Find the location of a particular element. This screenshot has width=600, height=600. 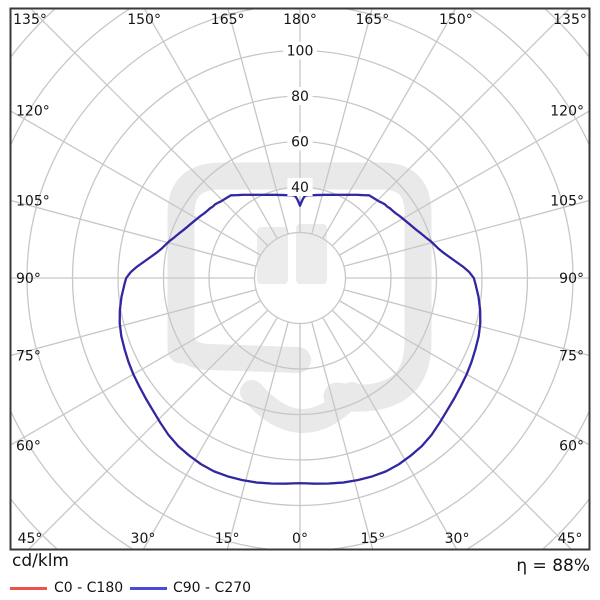

legend-line-c90-icon is located at coordinates (148, 588).